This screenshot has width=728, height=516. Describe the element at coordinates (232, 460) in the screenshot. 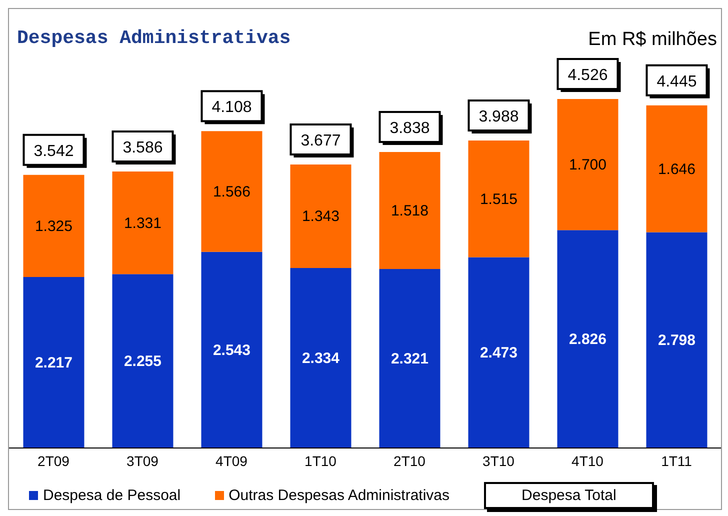

I see `x-tick-label: 4T09` at that location.